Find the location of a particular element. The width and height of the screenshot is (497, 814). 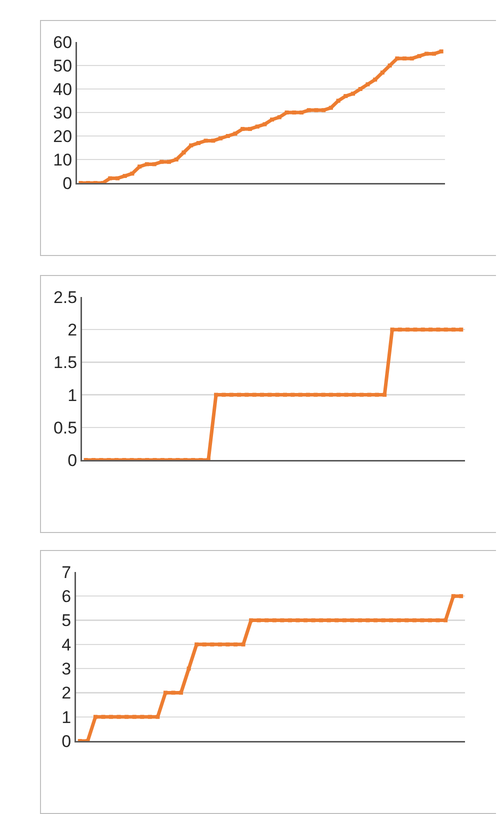

y-tick-label: 40 is located at coordinates (62, 89).